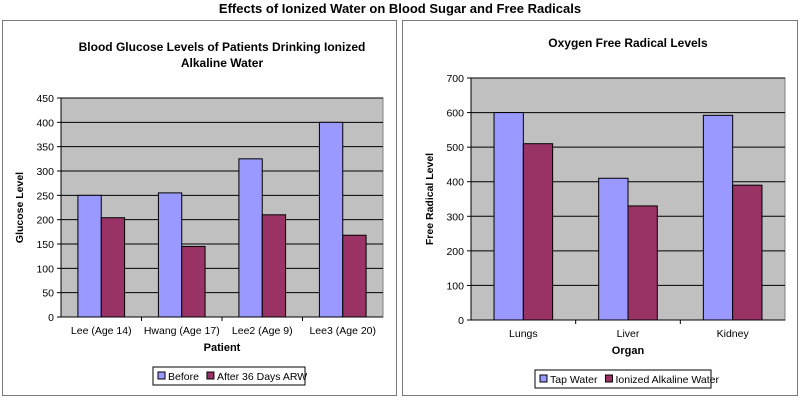  I want to click on x-tick-label: Hwang (Age 17), so click(182, 331).